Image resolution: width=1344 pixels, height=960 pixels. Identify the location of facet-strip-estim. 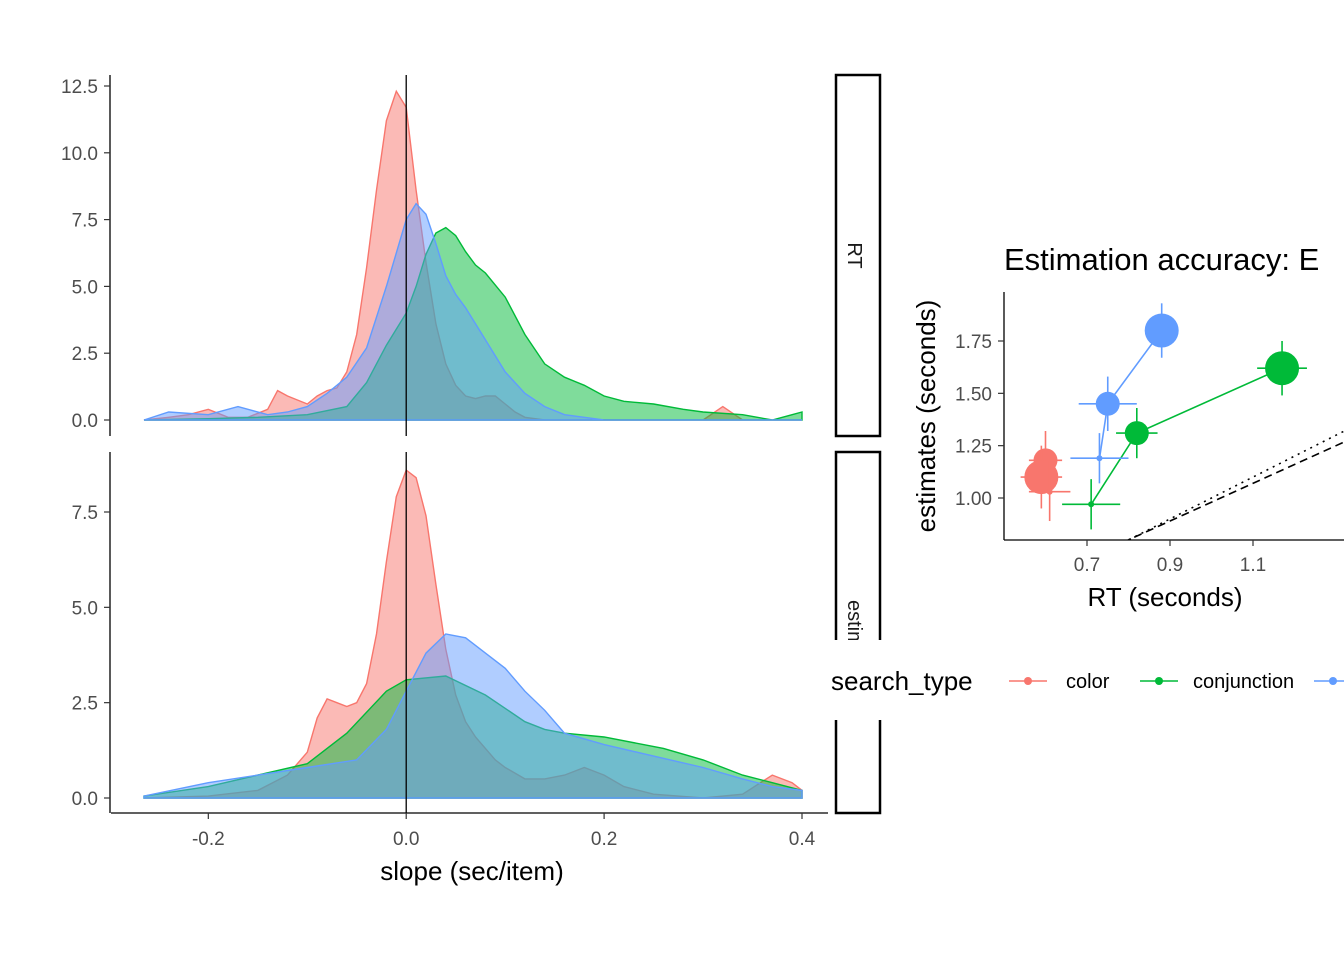
(858, 632).